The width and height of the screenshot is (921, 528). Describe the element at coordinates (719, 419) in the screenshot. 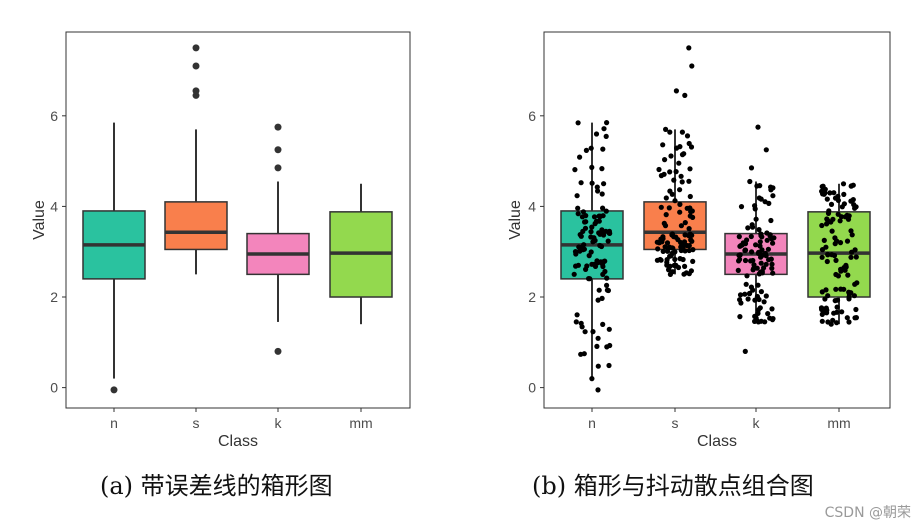

I see `panel-b-x-ticks: n s k mm` at that location.